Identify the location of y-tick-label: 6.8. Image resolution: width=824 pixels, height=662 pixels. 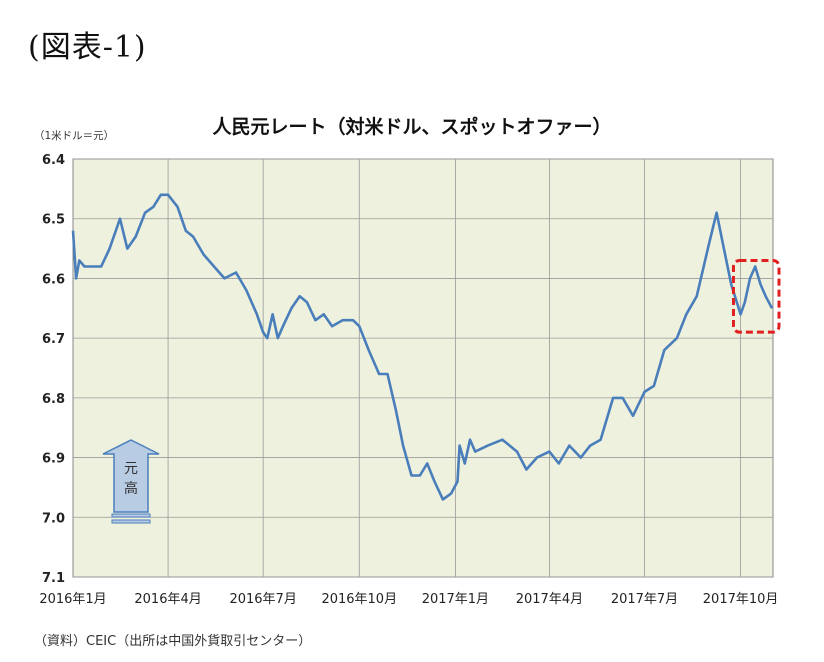
(53, 399).